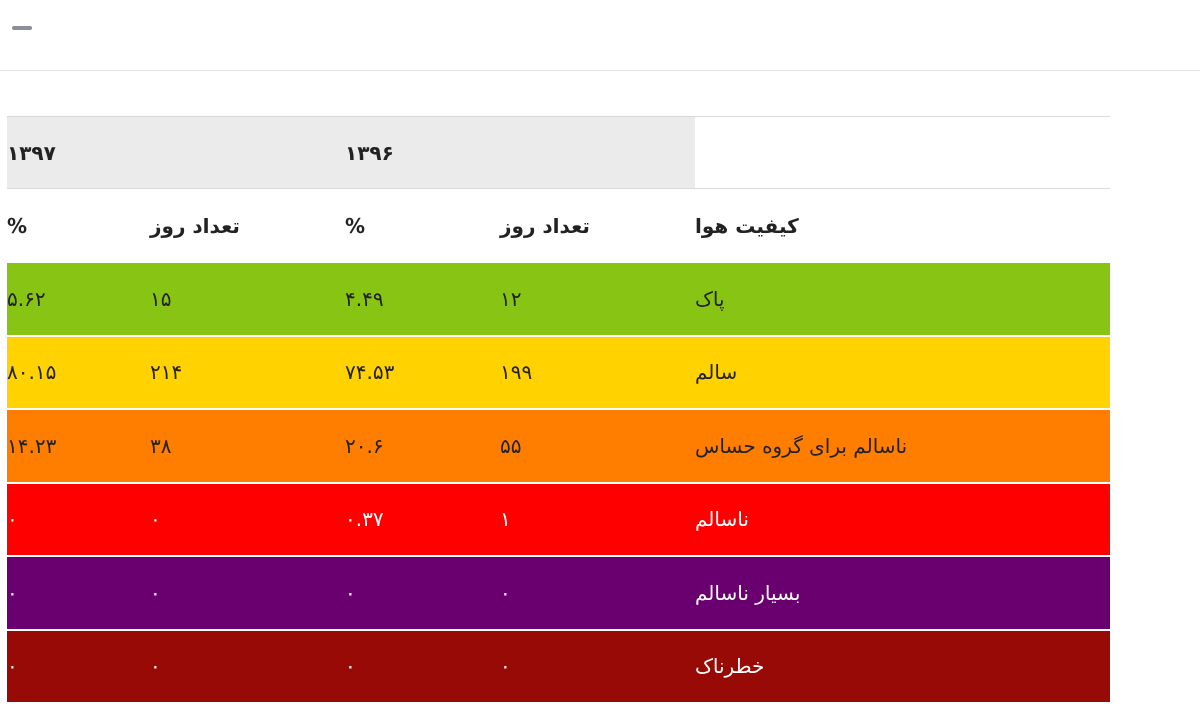 This screenshot has width=1200, height=708. Describe the element at coordinates (520, 152) in the screenshot. I see `year-header: ۱۳۹۶` at that location.